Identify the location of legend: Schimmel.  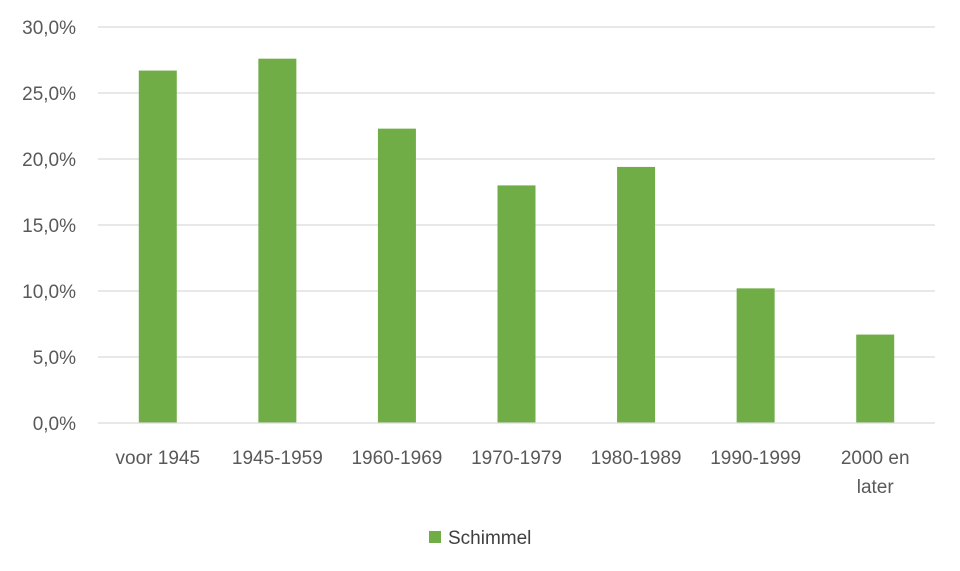
(480, 538).